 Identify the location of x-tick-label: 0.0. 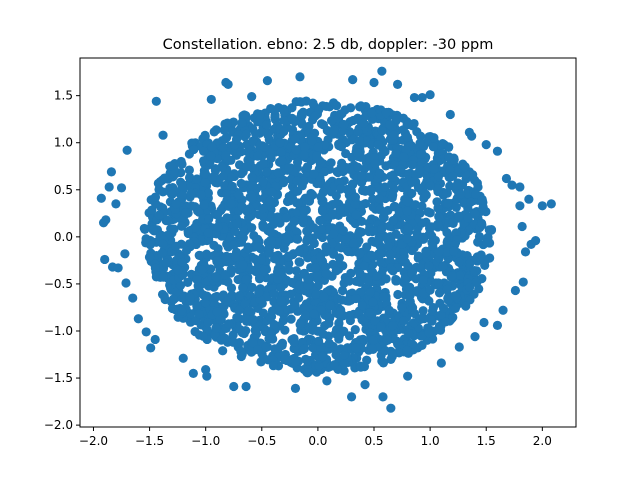
(317, 441).